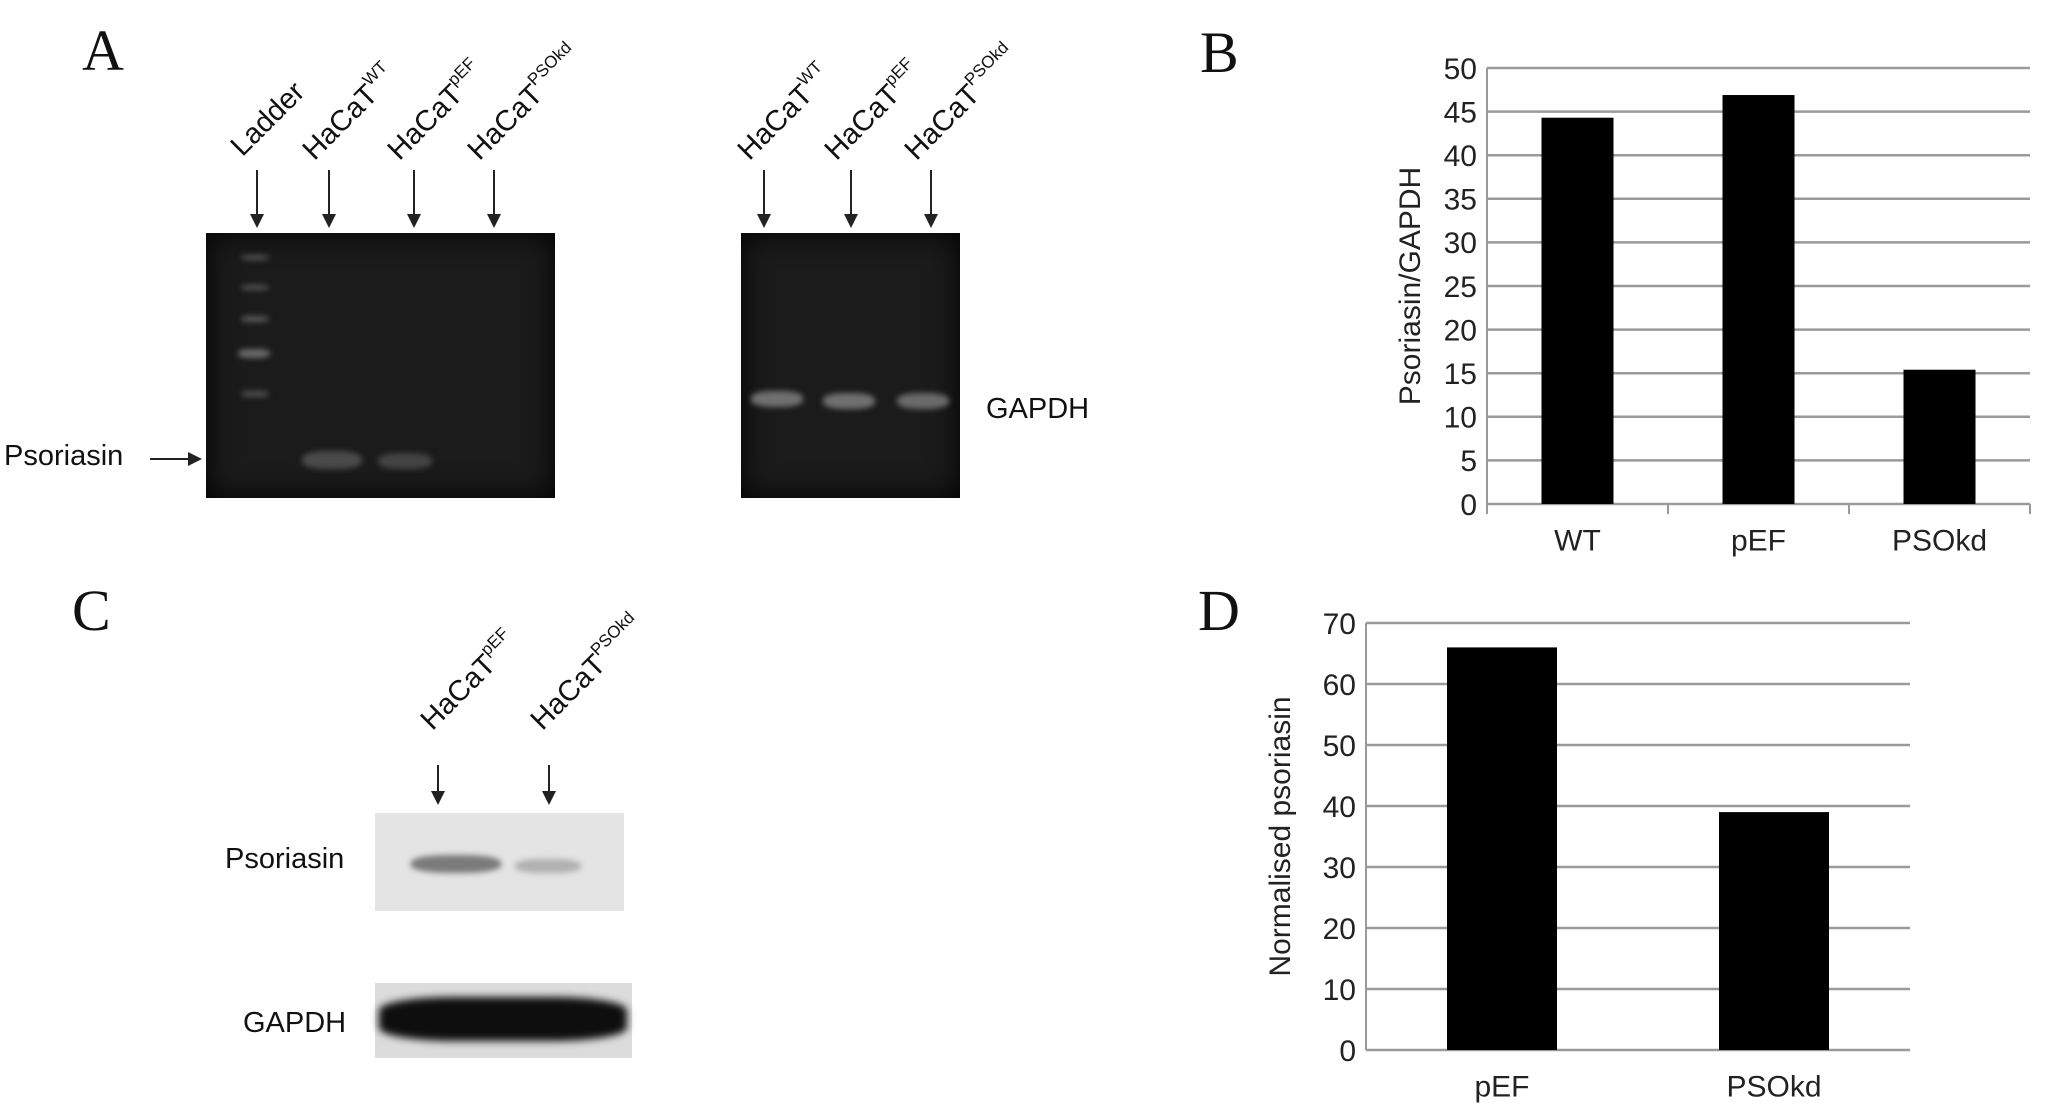 This screenshot has width=2046, height=1108. I want to click on pcr-gel-gapdh, so click(850, 365).